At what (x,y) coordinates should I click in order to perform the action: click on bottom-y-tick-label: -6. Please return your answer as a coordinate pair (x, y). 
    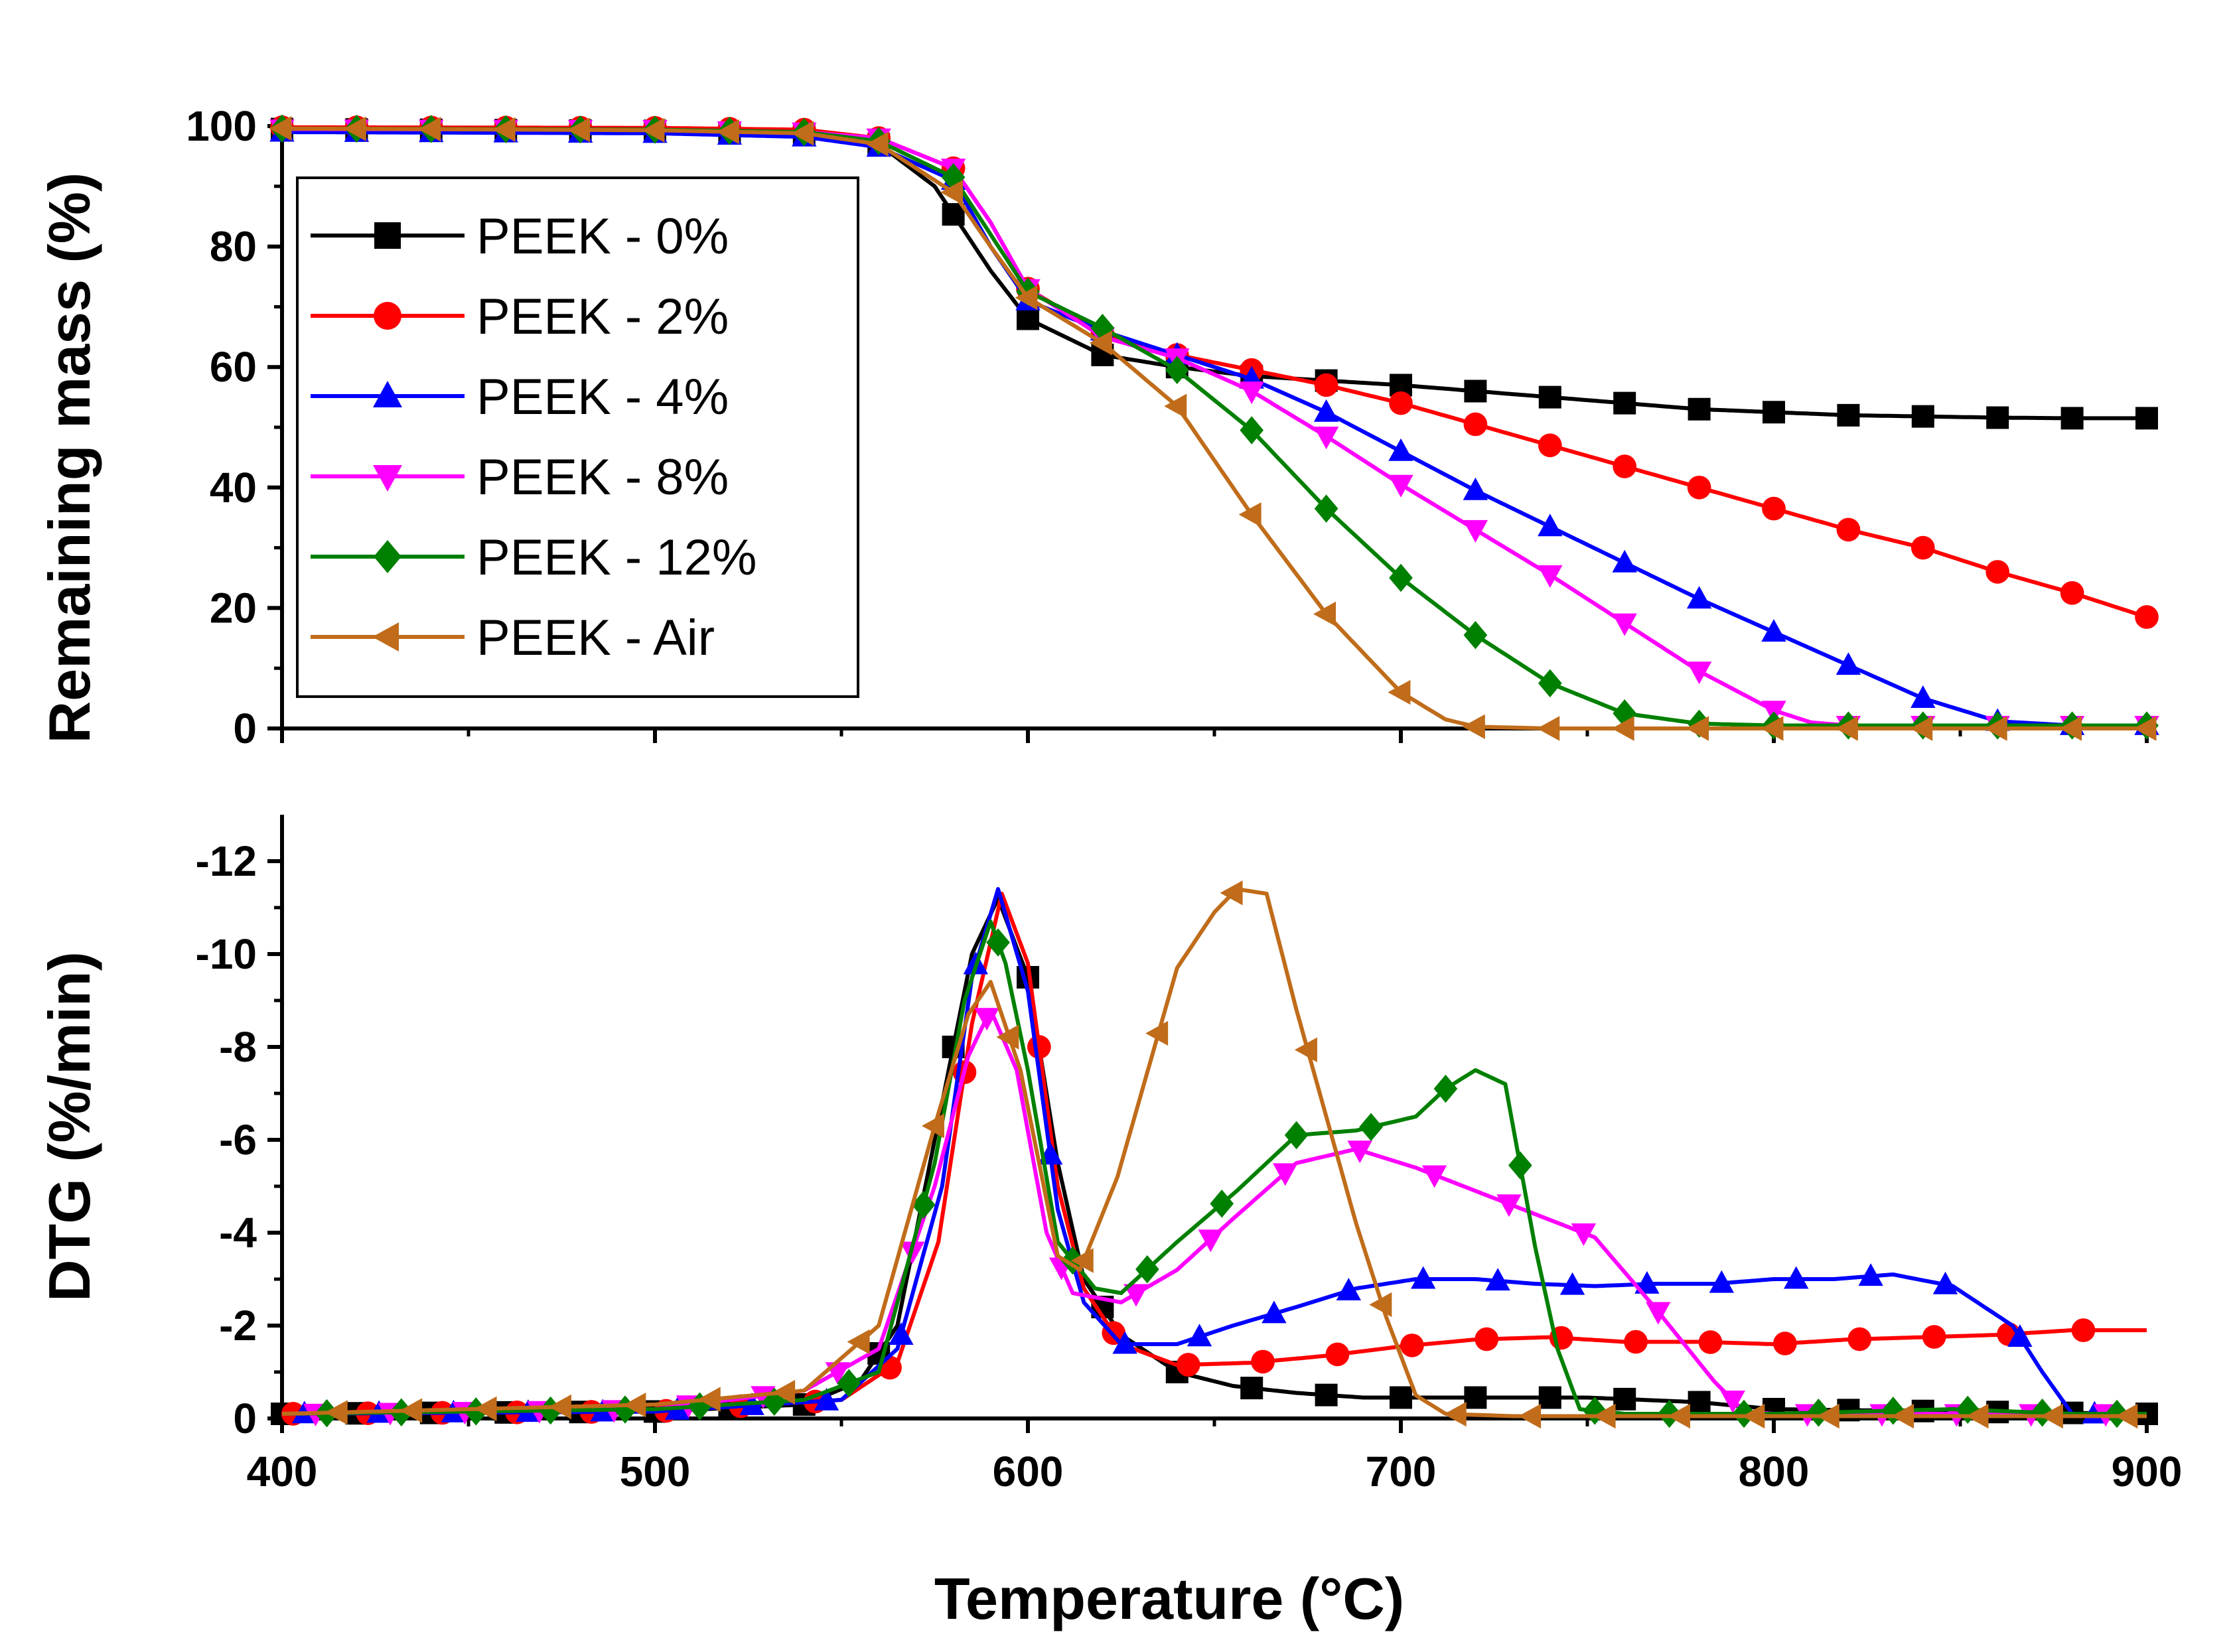
    Looking at the image, I should click on (238, 1140).